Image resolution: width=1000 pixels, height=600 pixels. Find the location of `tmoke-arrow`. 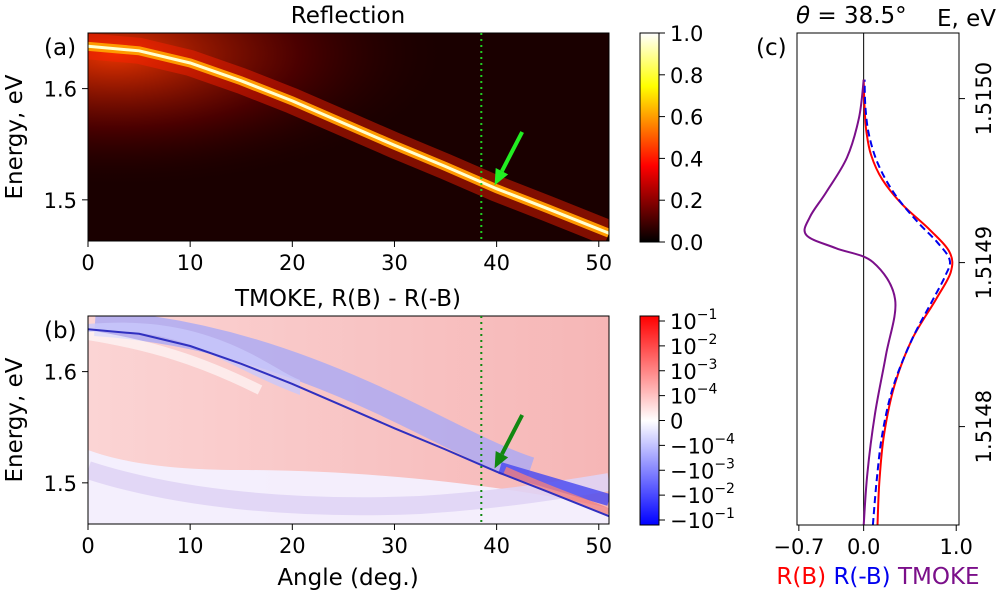

tmoke-arrow is located at coordinates (512, 435).